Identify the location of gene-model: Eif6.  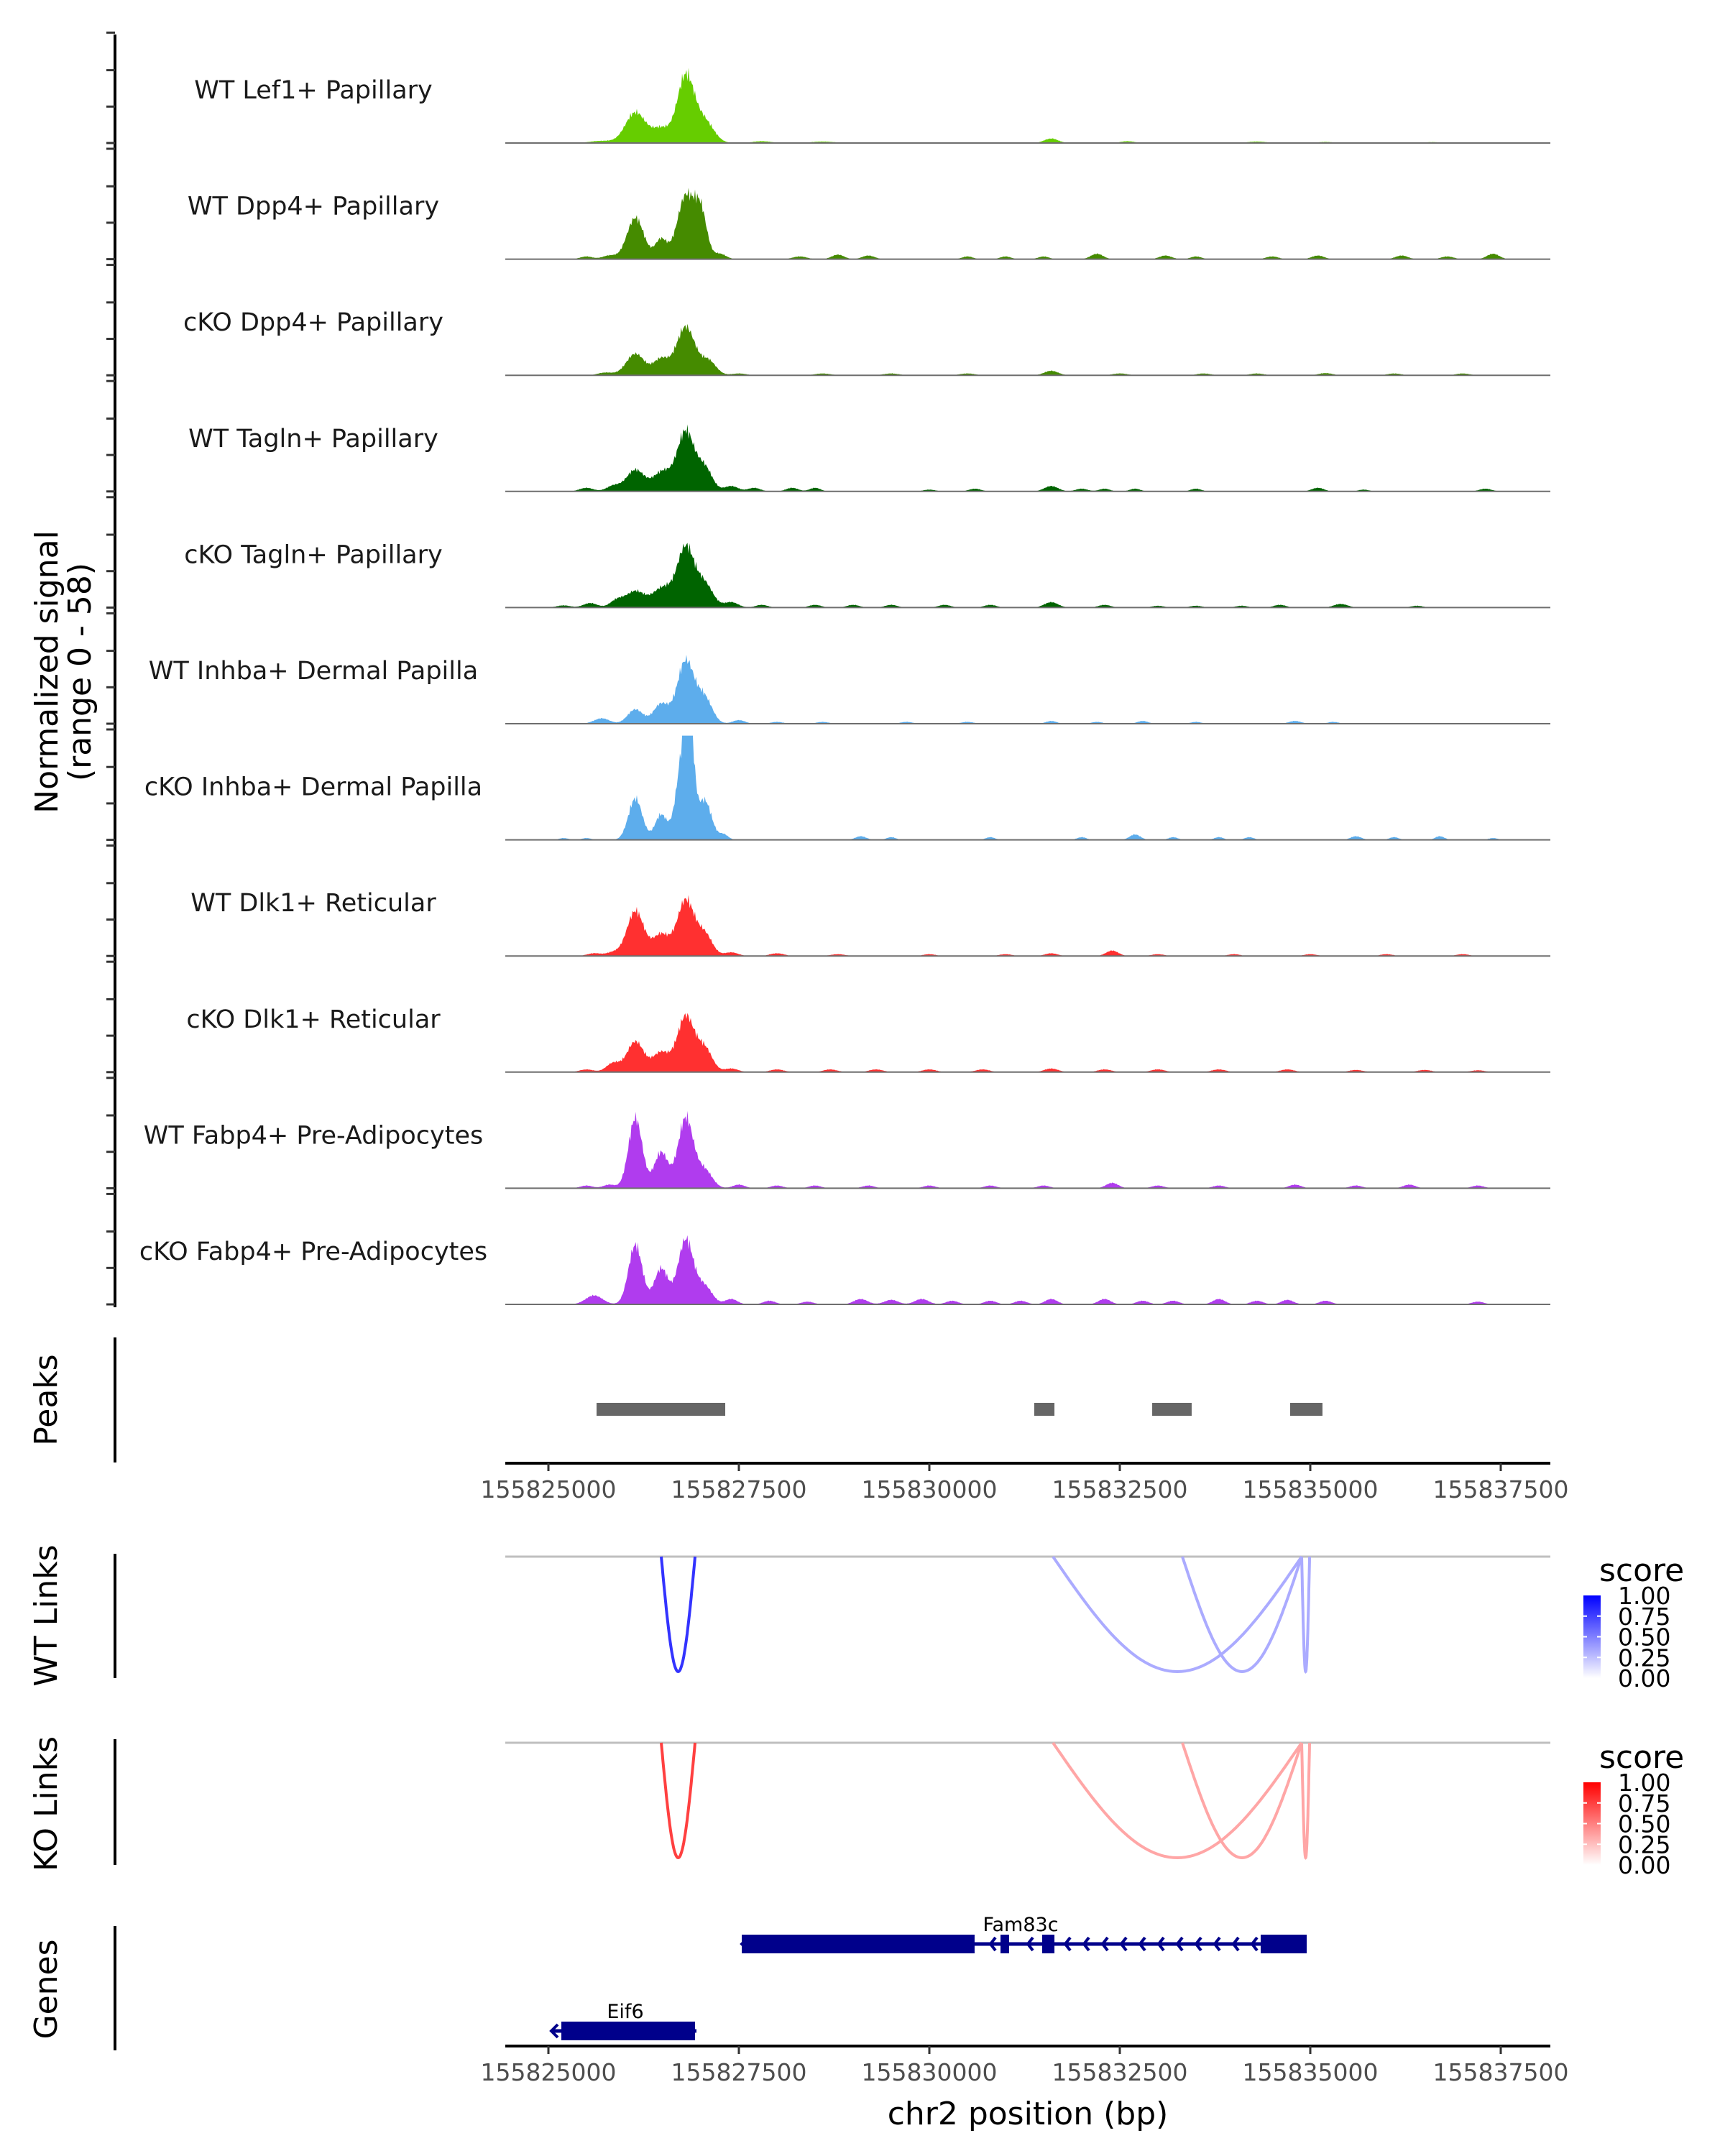
(622, 2020).